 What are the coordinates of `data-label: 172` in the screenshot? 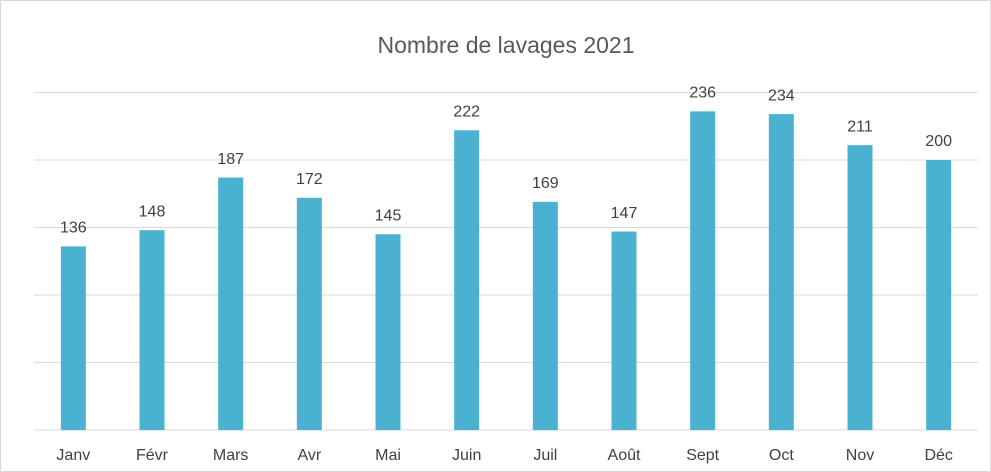 It's located at (309, 179).